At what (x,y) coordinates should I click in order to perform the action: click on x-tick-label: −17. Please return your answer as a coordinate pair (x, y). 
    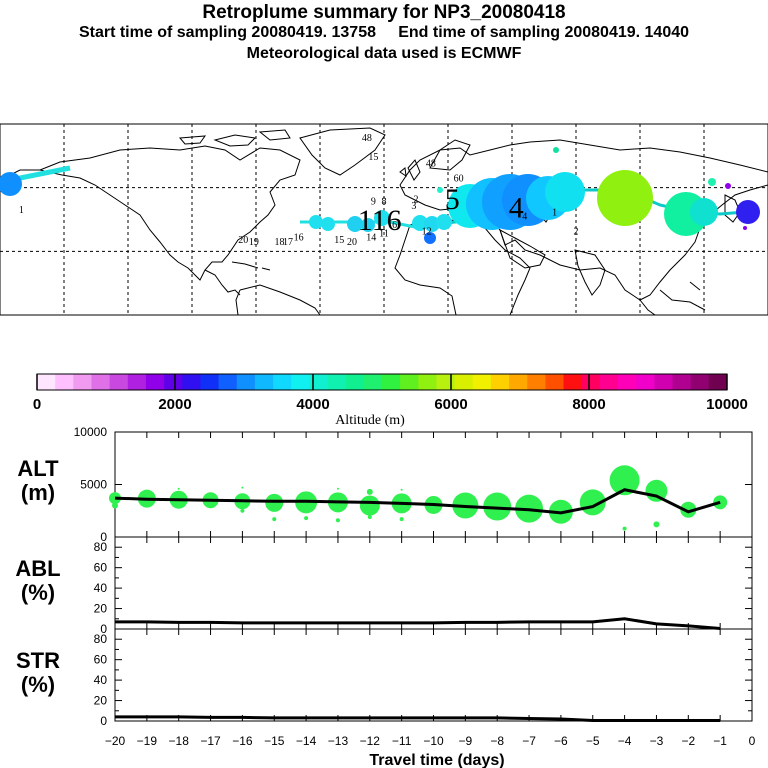
    Looking at the image, I should click on (210, 741).